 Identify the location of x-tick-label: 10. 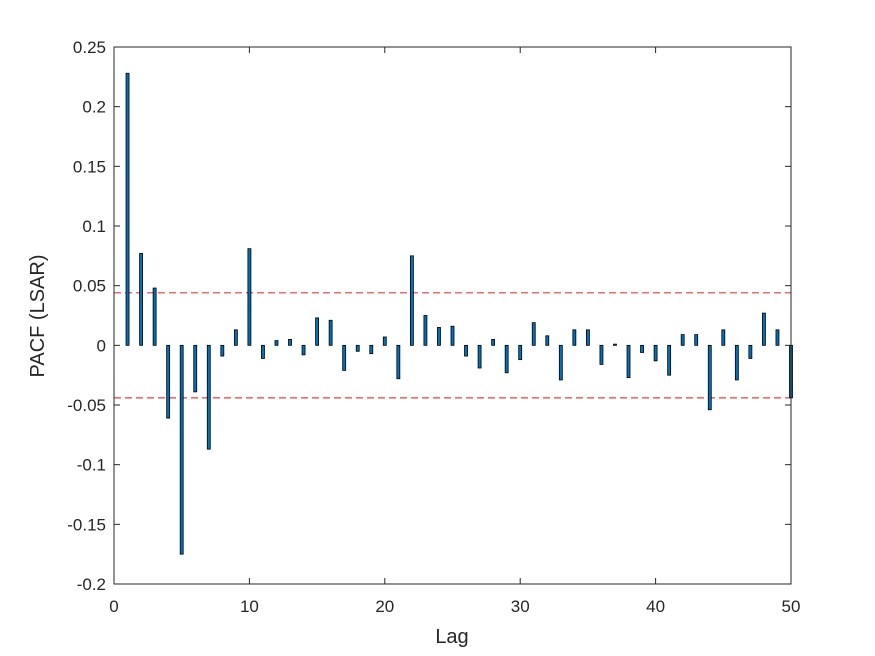
(249, 606).